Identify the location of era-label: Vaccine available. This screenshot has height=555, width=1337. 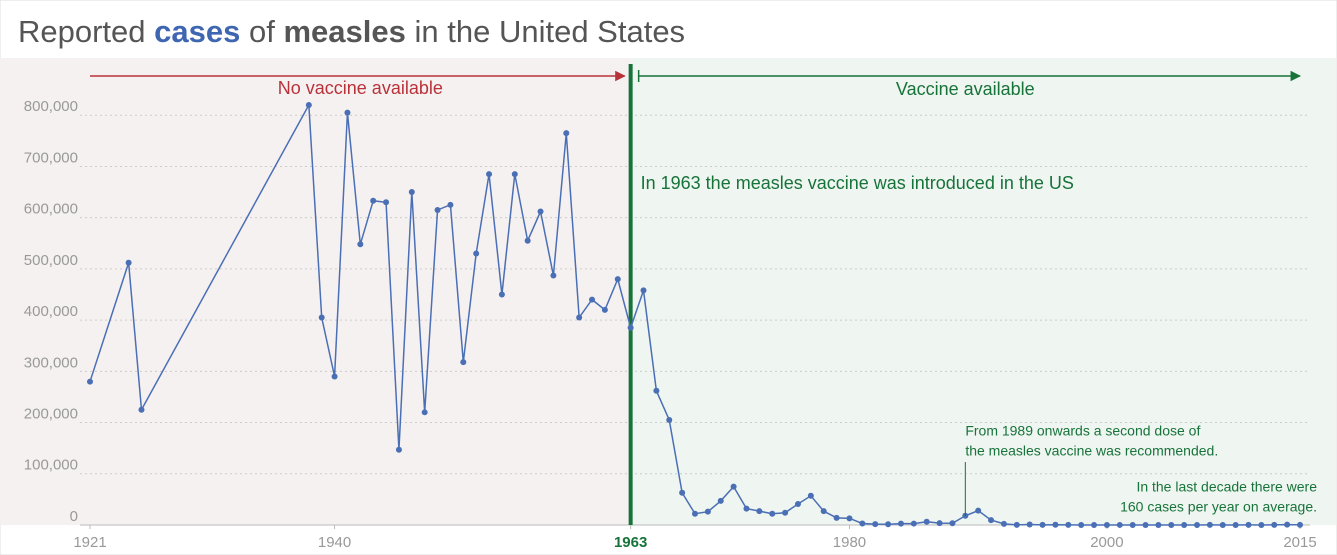
(965, 89).